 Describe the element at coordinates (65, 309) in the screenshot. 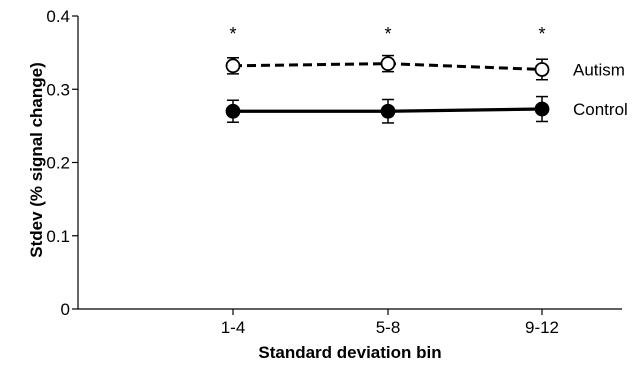

I see `y-tick-label: 0` at that location.